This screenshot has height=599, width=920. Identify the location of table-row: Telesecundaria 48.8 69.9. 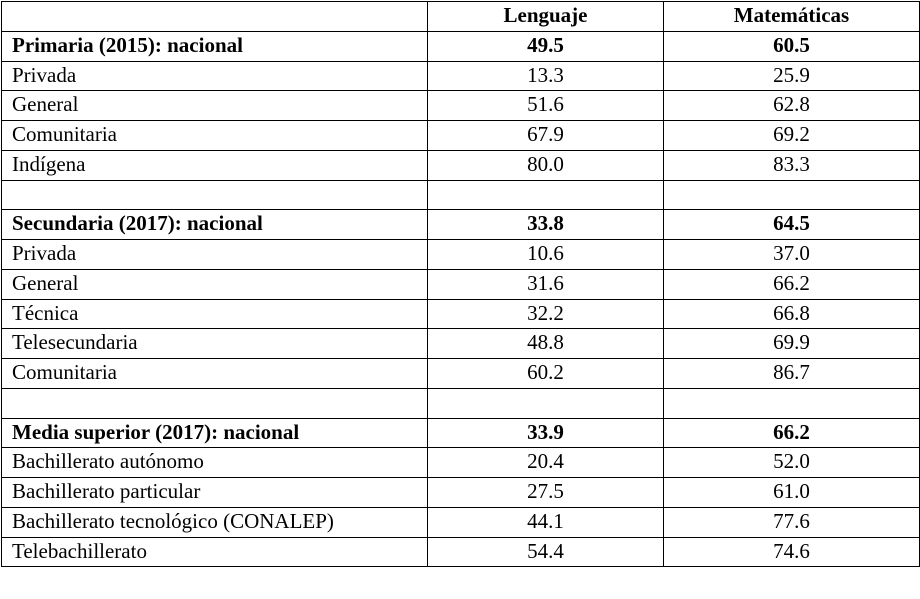
(460, 343).